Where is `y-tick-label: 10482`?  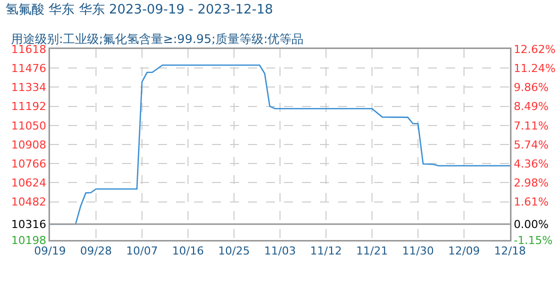 y-tick-label: 10482 is located at coordinates (28, 202).